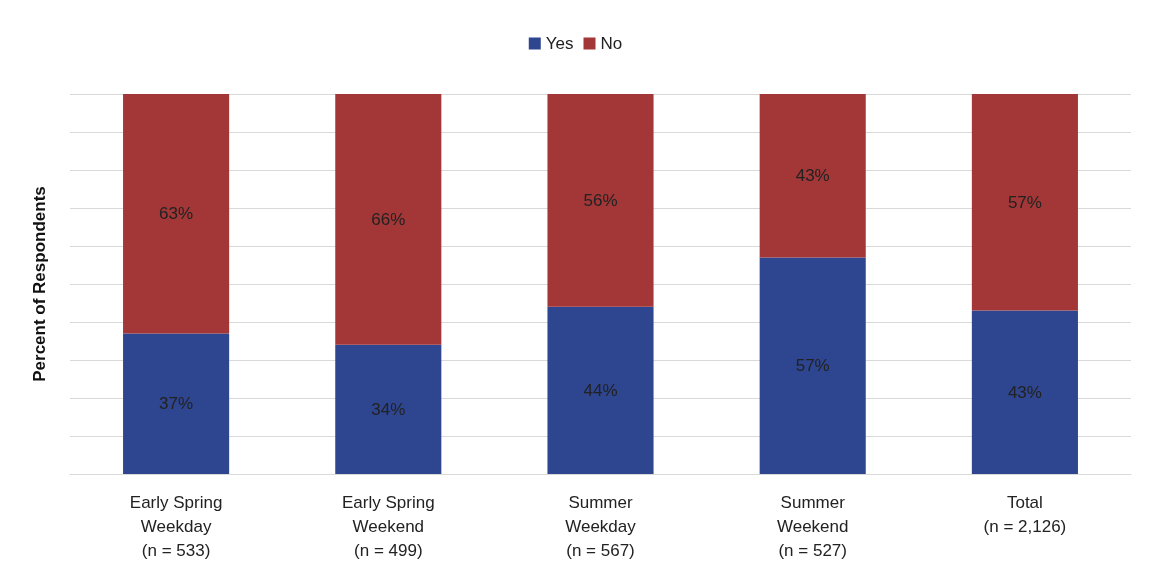  I want to click on x-tick-label: Early Spring Weekday (n = 533), so click(176, 526).